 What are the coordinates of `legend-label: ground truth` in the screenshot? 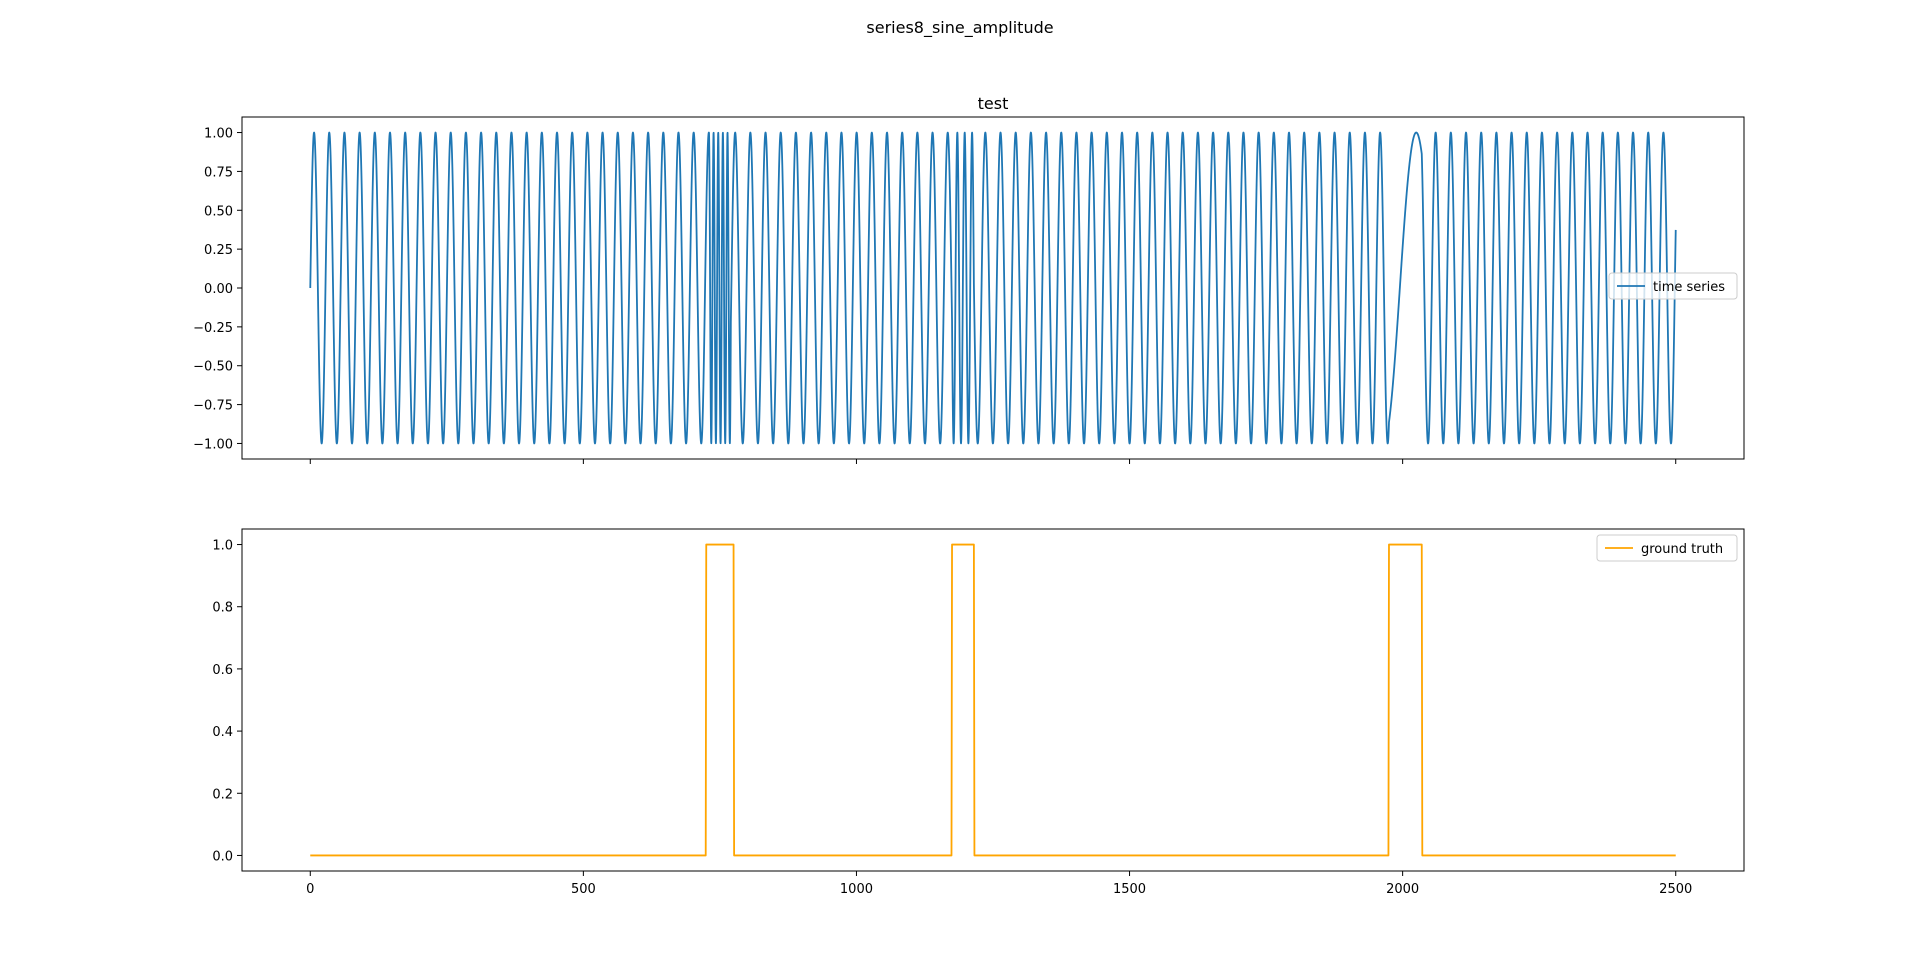 It's located at (1682, 549).